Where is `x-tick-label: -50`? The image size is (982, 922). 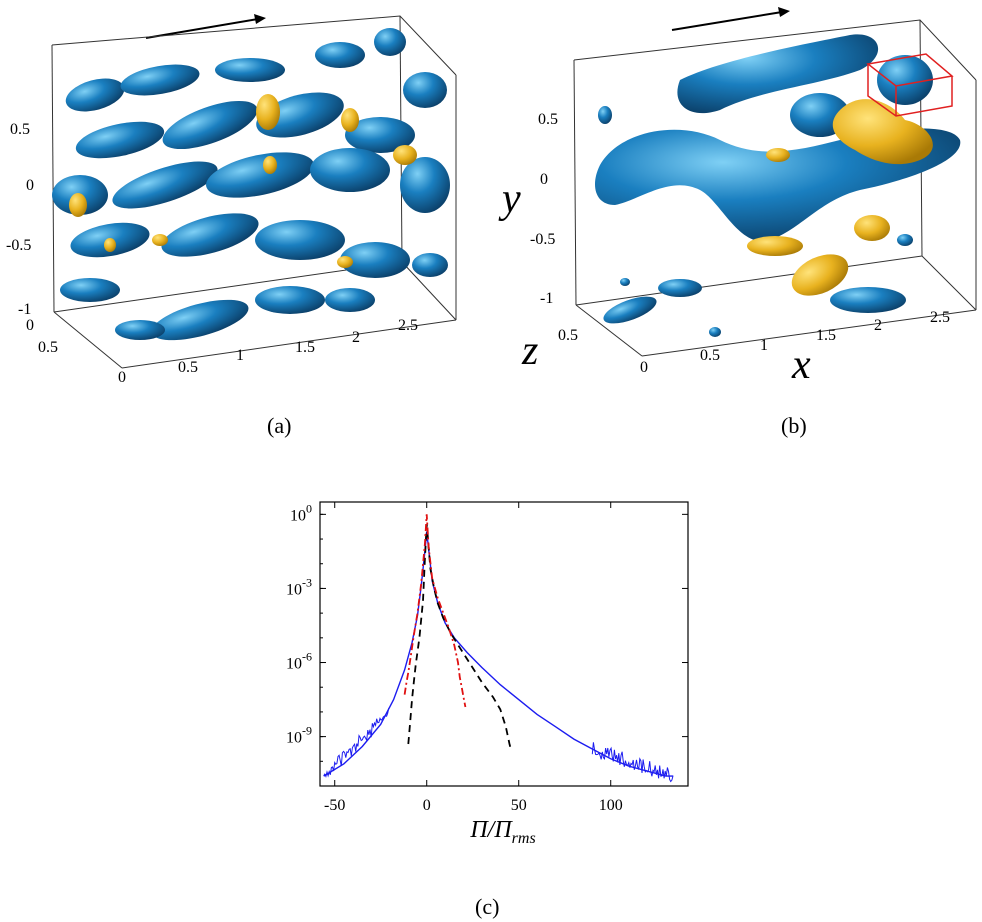 x-tick-label: -50 is located at coordinates (334, 805).